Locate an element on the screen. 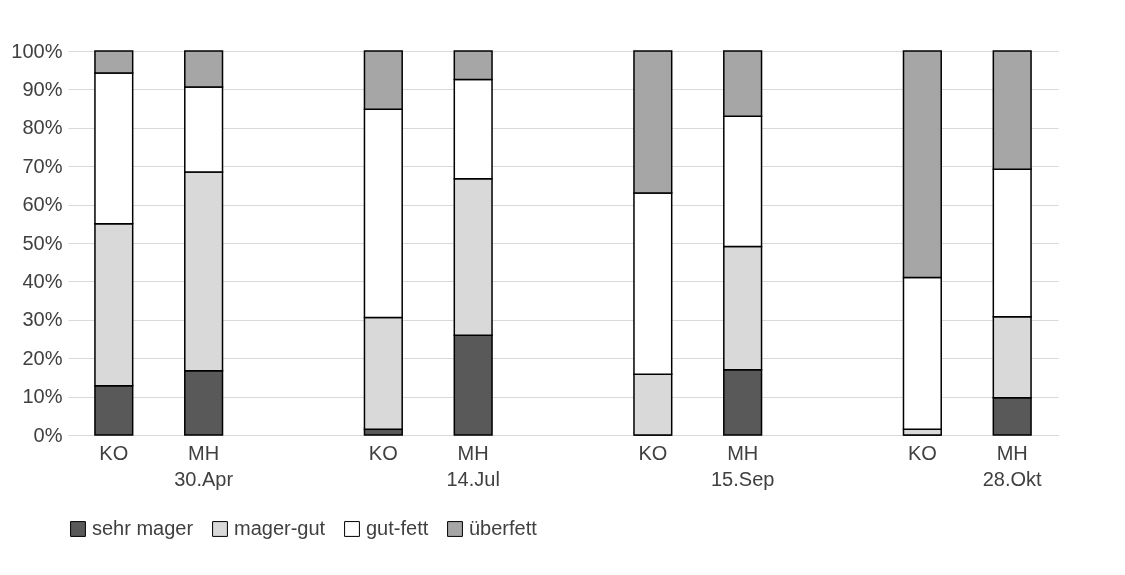  legend-label: sehr mager is located at coordinates (143, 528).